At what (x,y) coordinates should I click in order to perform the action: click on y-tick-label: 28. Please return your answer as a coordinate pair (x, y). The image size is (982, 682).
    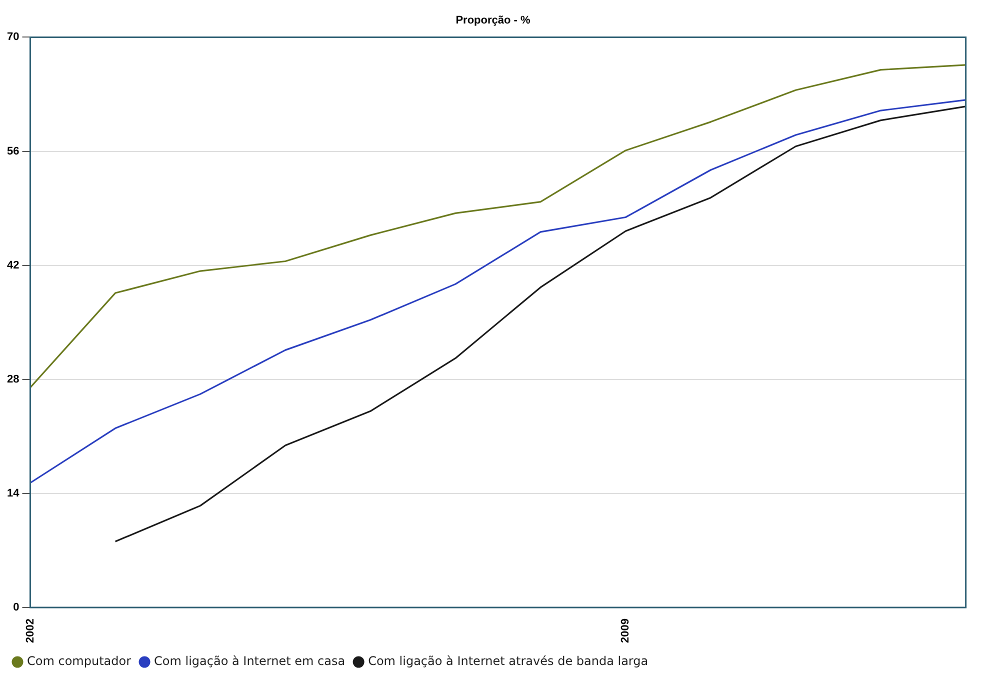
    Looking at the image, I should click on (13, 379).